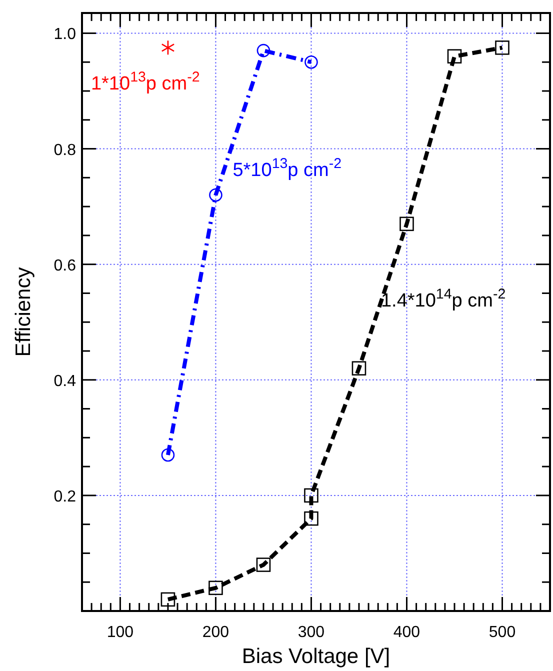 The image size is (553, 671). What do you see at coordinates (216, 632) in the screenshot?
I see `x-tick-label: 200` at bounding box center [216, 632].